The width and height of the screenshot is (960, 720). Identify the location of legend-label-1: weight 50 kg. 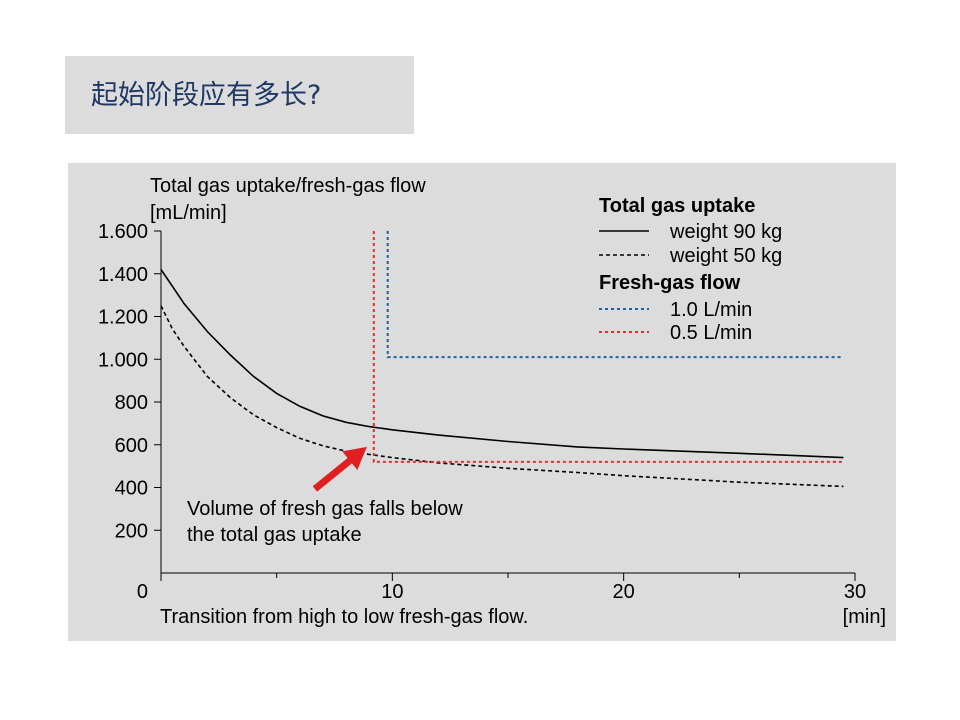
(725, 256).